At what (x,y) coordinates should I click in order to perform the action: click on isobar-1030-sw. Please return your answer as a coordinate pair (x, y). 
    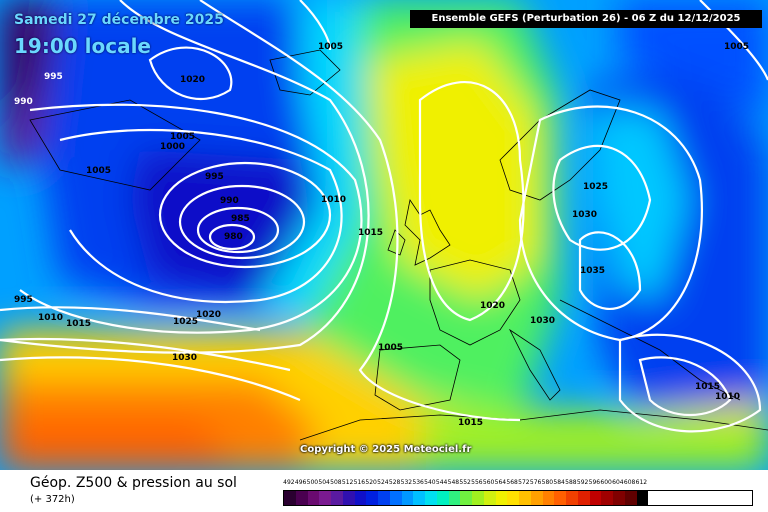
    Looking at the image, I should click on (150, 379).